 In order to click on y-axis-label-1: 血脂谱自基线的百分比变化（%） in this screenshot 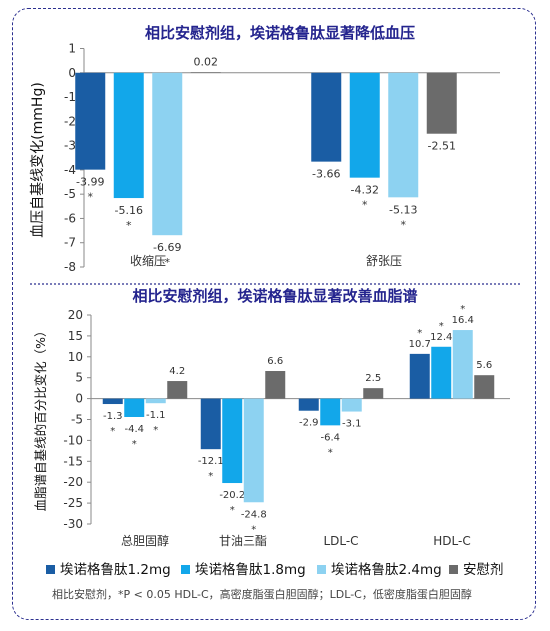, I will do `click(40, 418)`.